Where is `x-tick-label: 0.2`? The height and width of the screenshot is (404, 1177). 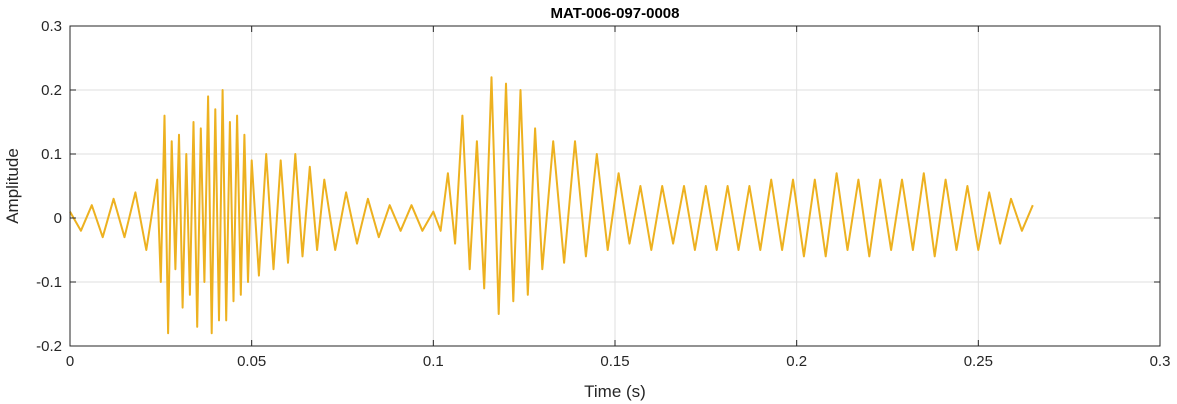
x-tick-label: 0.2 is located at coordinates (796, 361).